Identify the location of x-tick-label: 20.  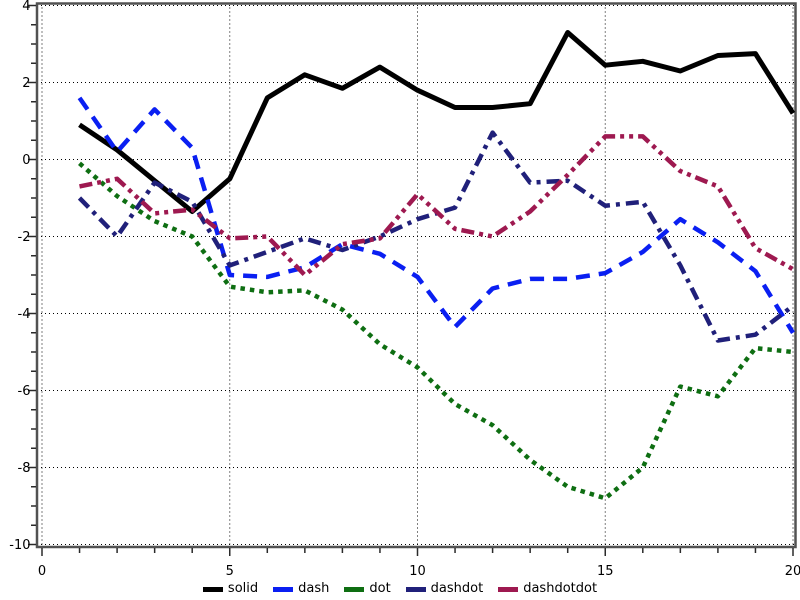
(792, 571).